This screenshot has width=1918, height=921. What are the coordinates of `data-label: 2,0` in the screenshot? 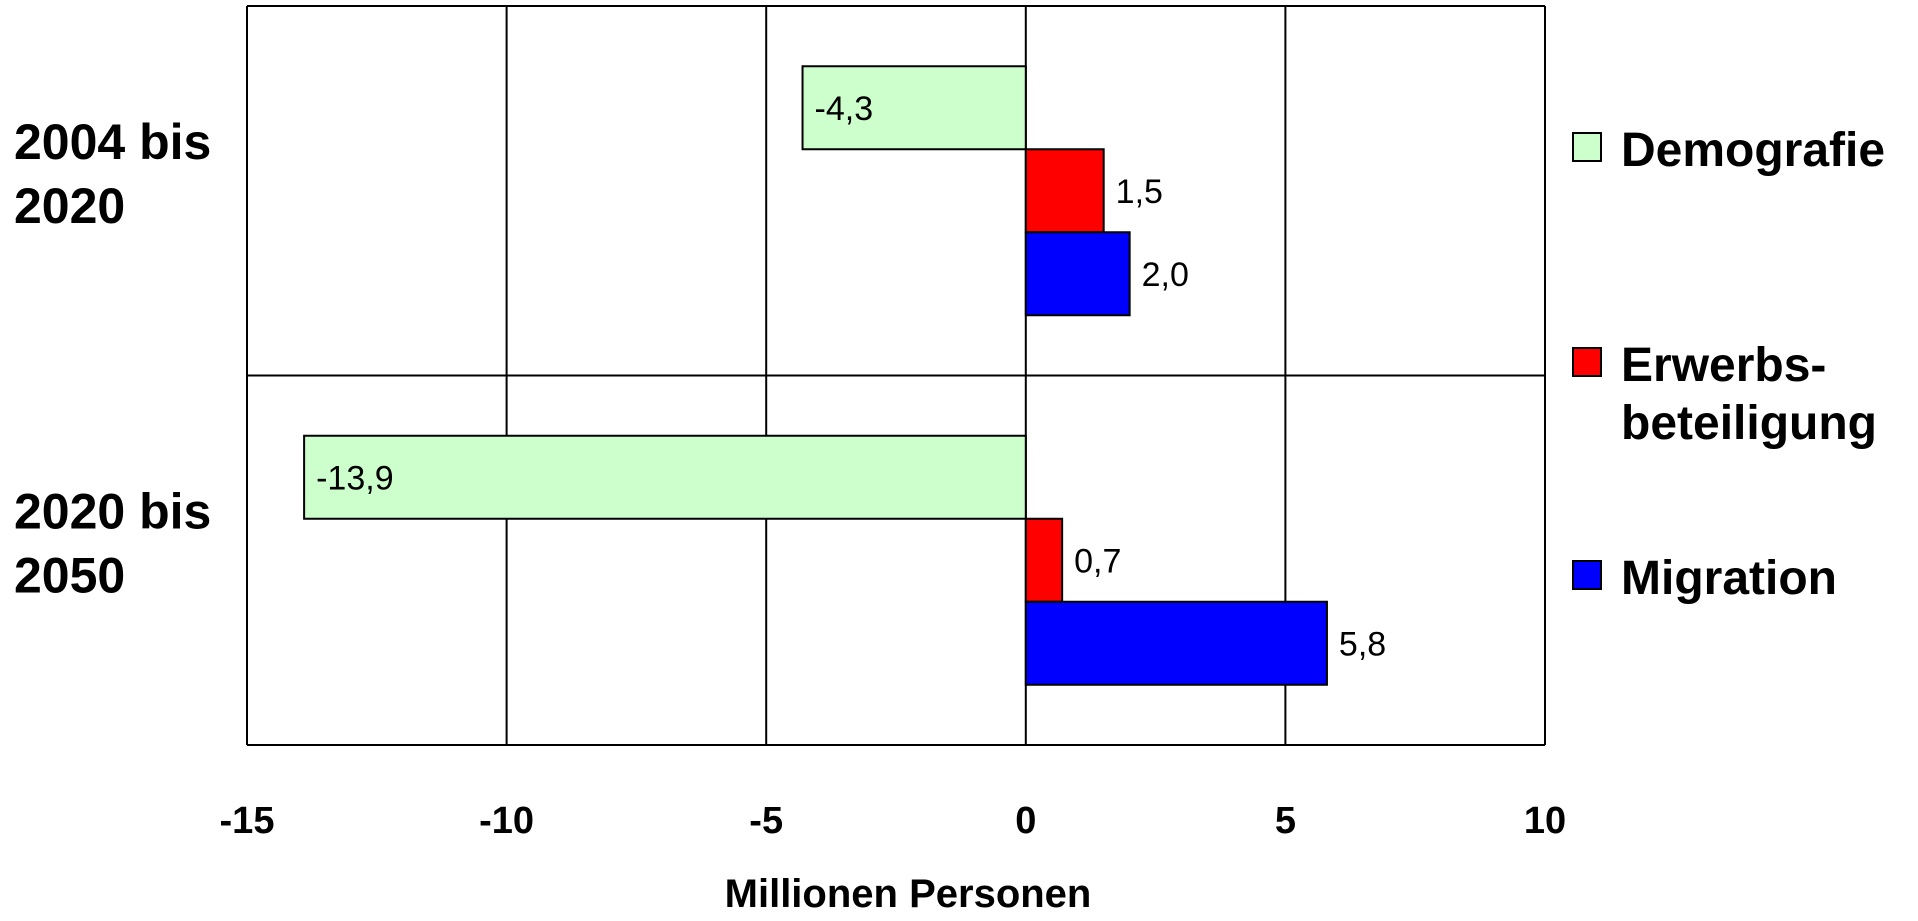 It's located at (1165, 275).